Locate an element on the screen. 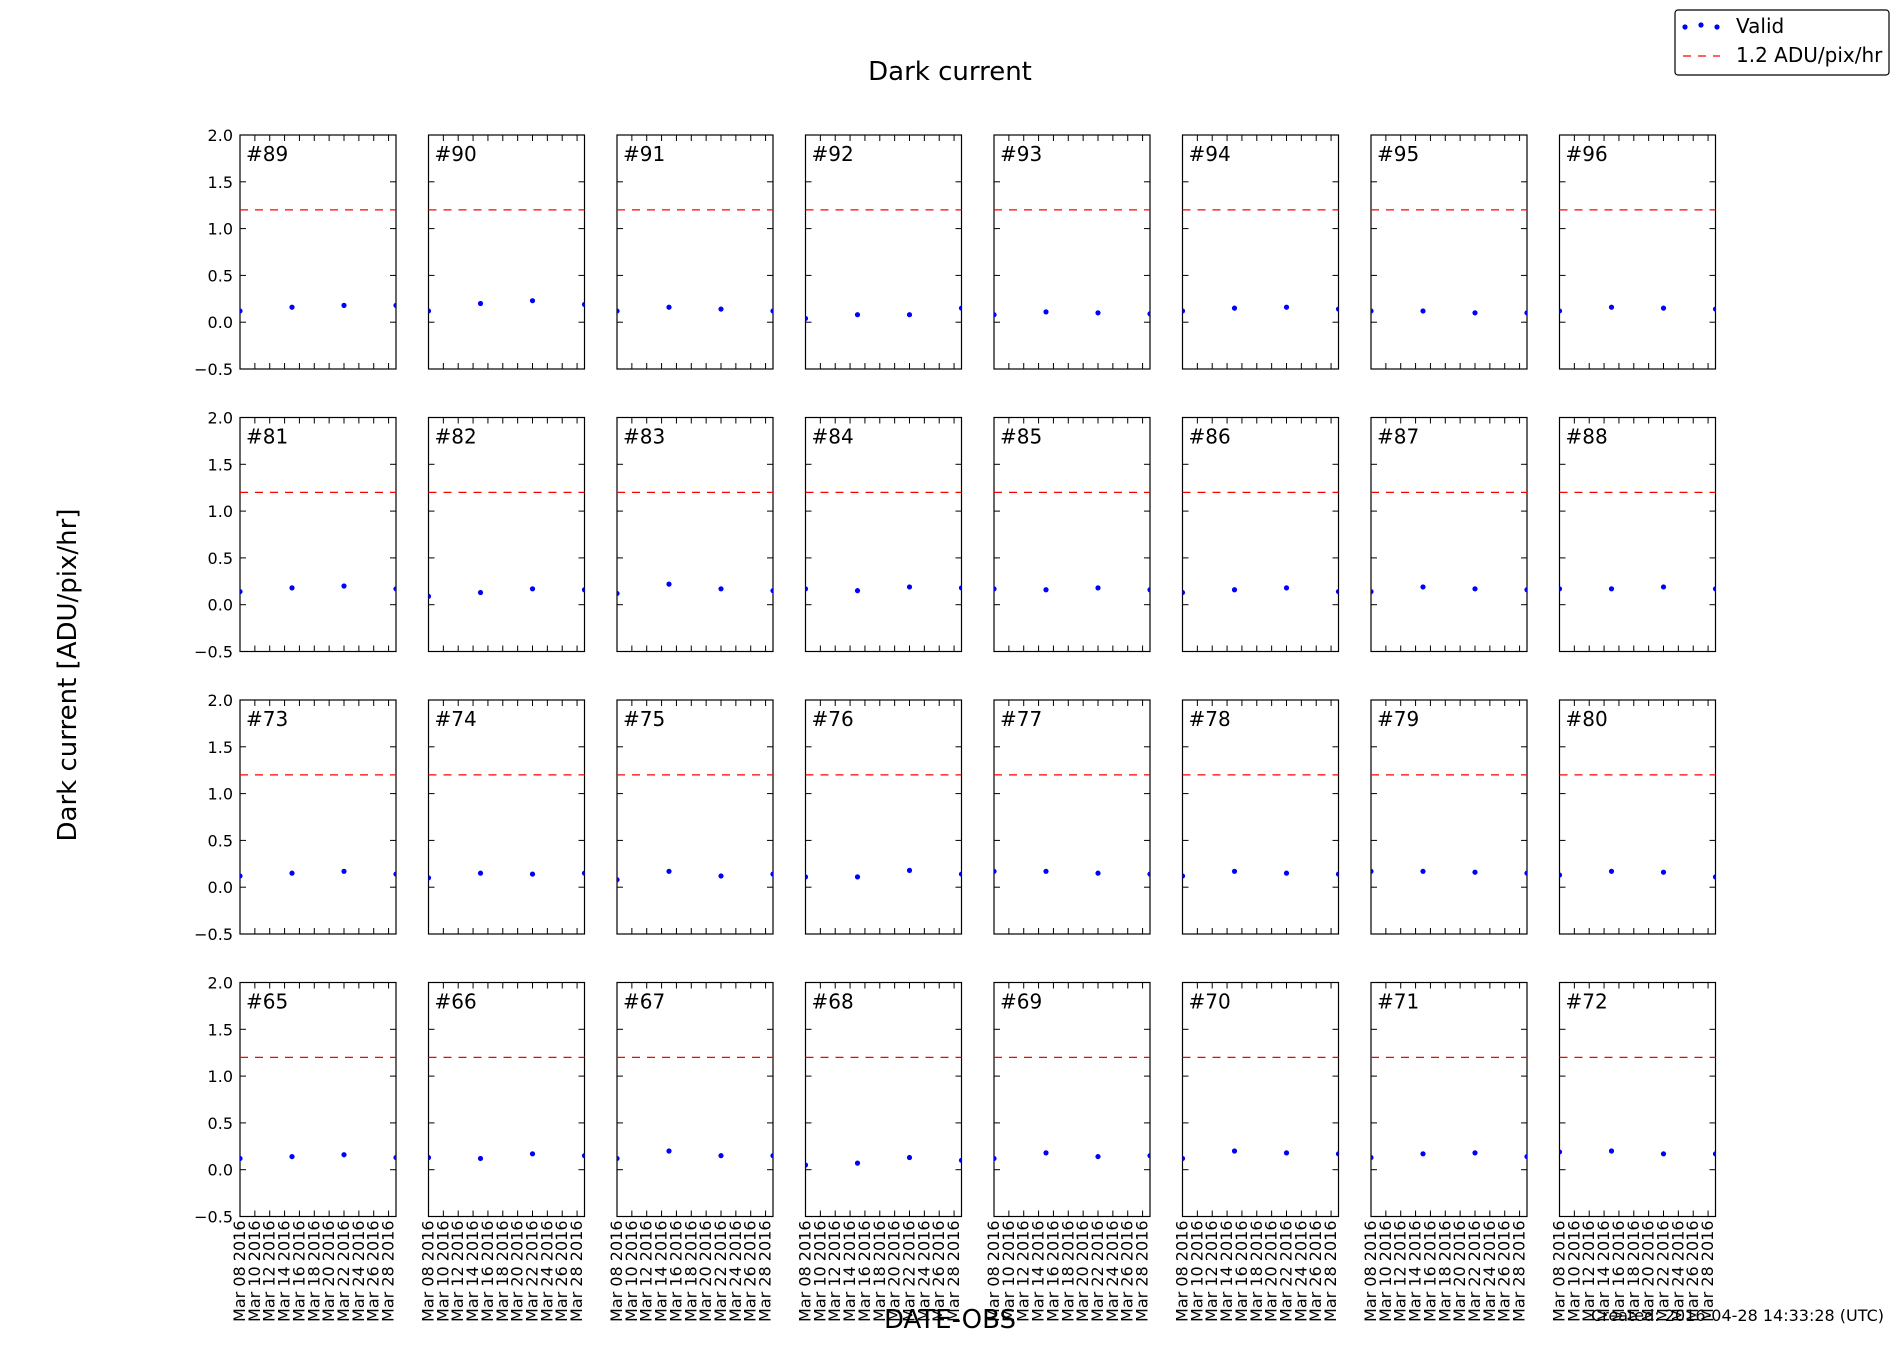  panel-label: #67 is located at coordinates (644, 1002).